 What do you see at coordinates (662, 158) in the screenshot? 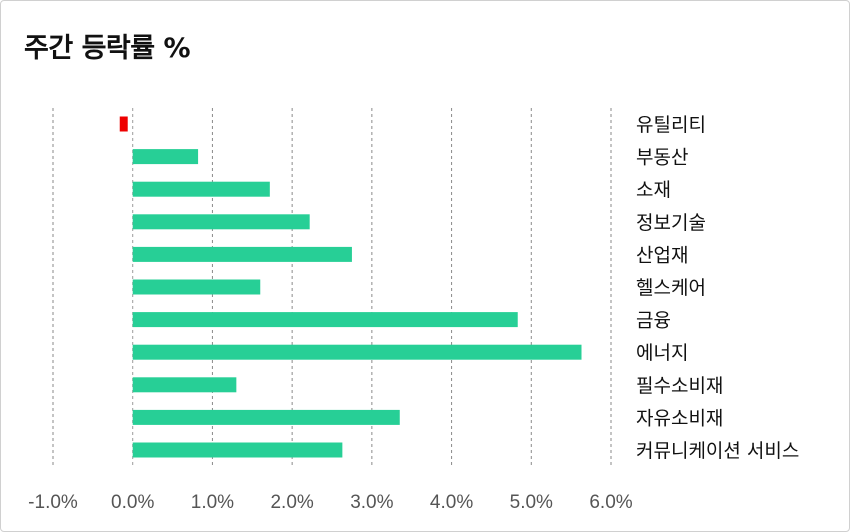
I see `category-label: 부동산` at bounding box center [662, 158].